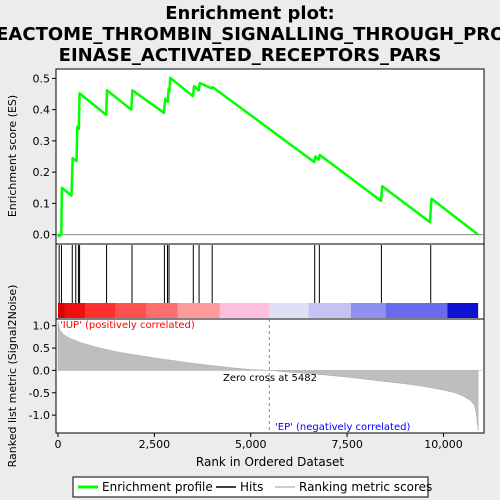 The image size is (500, 500). I want to click on metric-y-tick-label: 0.0, so click(42, 370).